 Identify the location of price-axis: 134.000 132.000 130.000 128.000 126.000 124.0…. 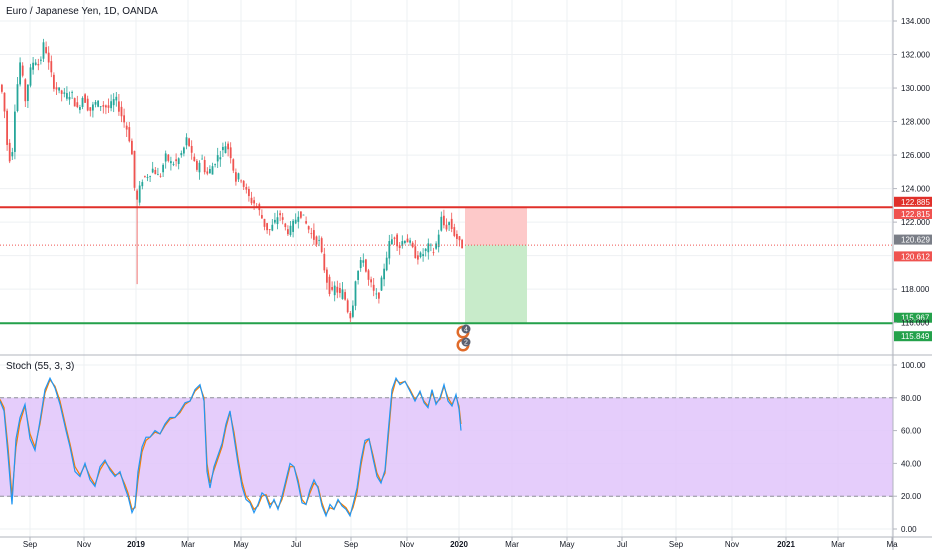
(911, 172).